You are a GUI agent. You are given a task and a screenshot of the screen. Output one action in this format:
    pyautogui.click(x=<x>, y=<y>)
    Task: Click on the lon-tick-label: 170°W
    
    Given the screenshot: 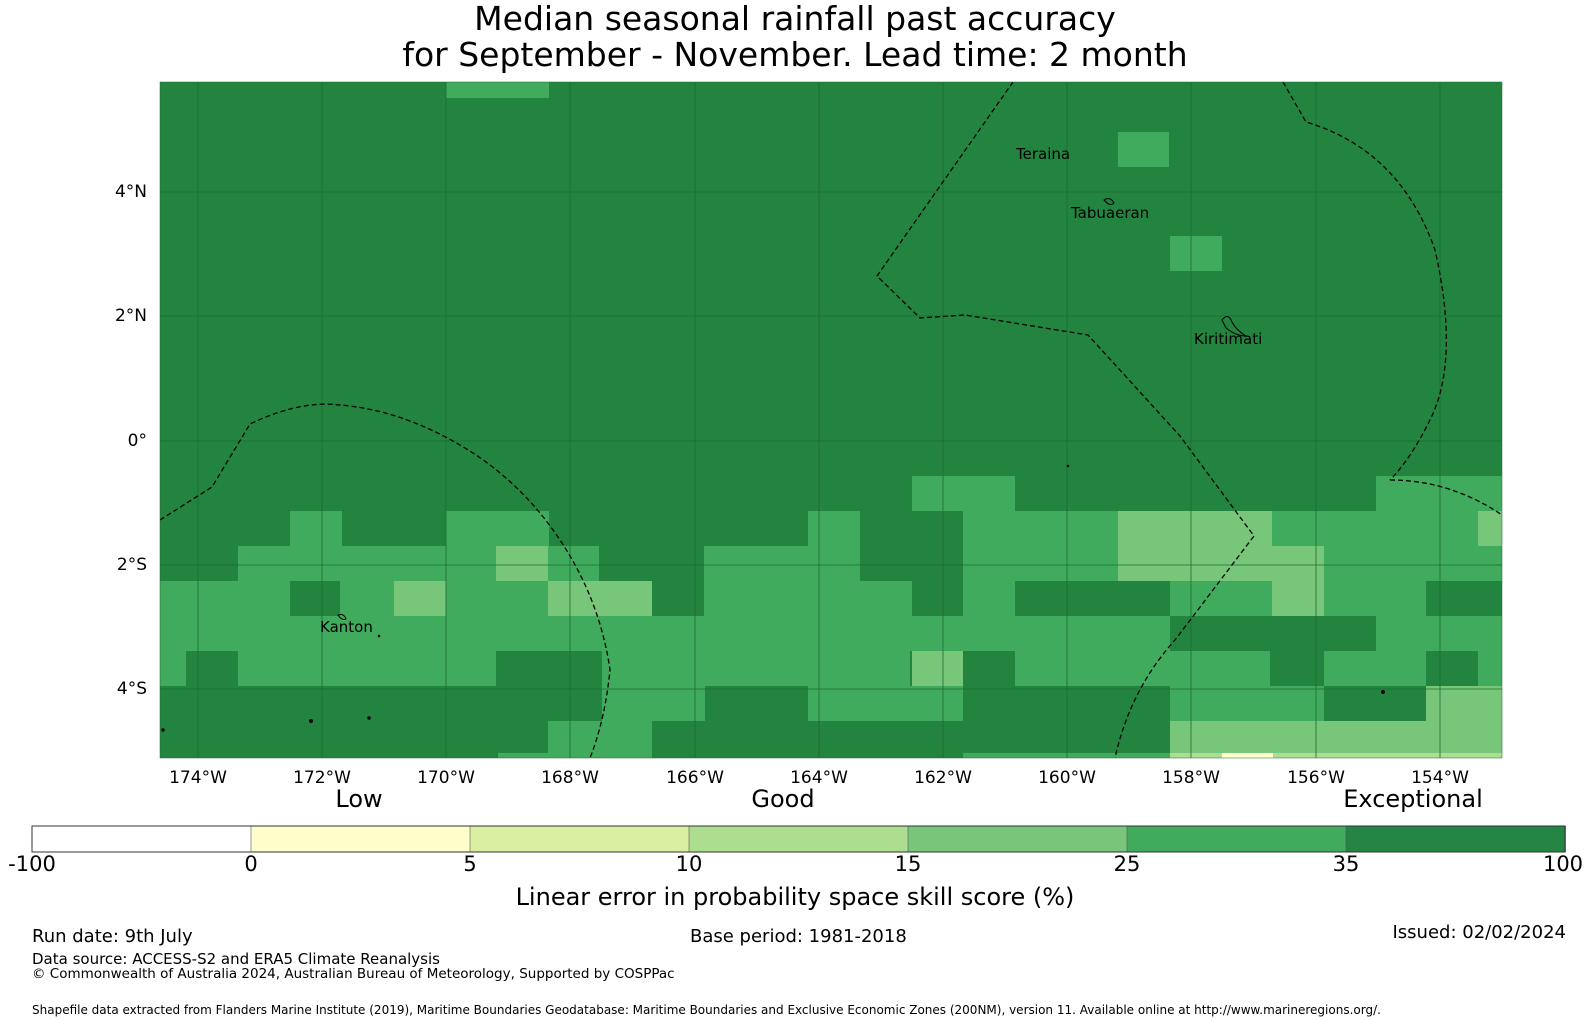 What is the action you would take?
    pyautogui.click(x=446, y=778)
    